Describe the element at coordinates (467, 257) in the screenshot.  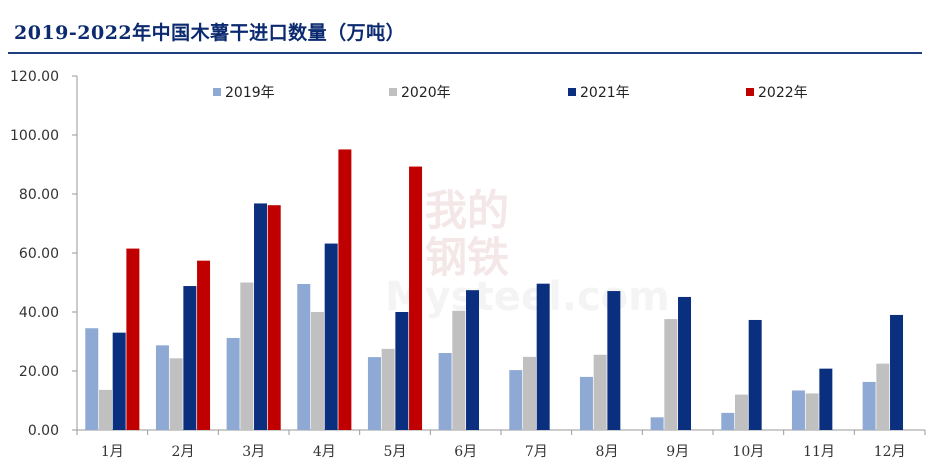
I see `watermark-text-bottom: 钢铁` at that location.